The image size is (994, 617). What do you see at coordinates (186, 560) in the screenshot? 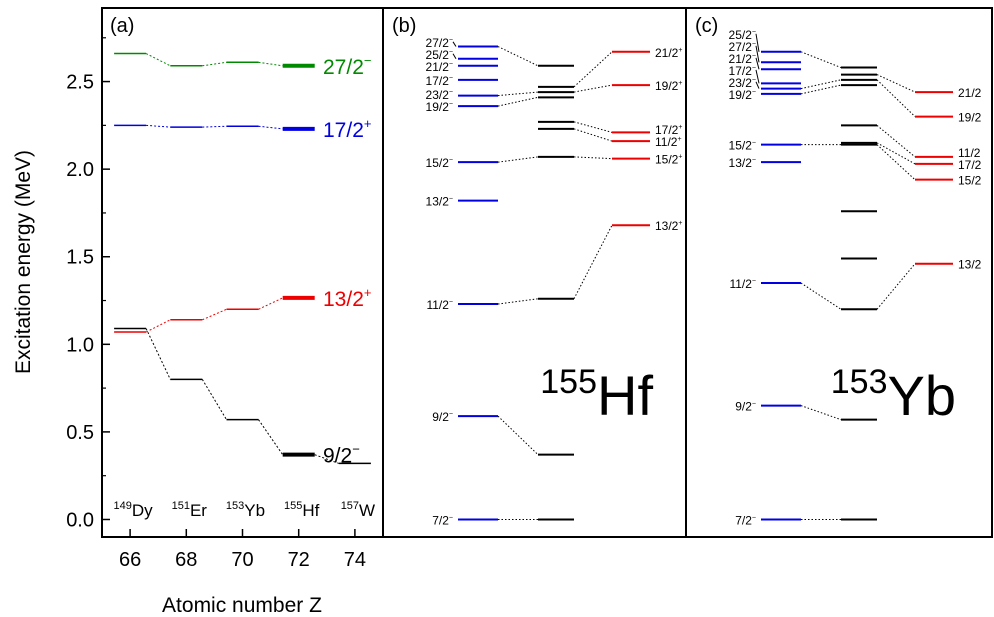
I see `x-tick-label: 68` at bounding box center [186, 560].